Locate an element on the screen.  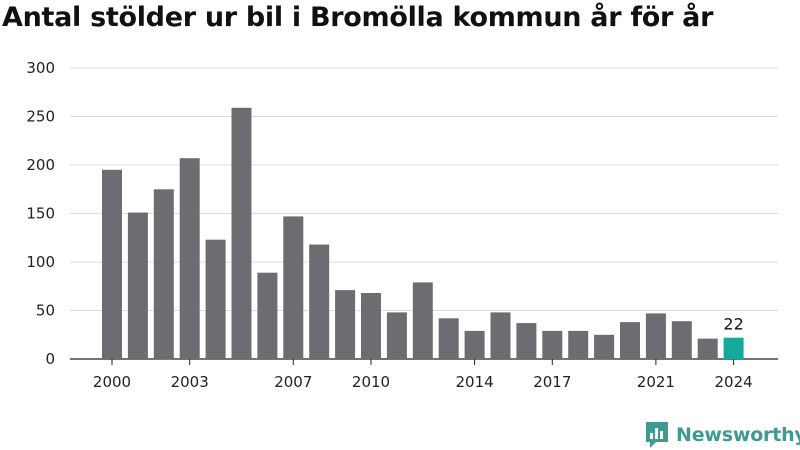
bar-2009 is located at coordinates (345, 324).